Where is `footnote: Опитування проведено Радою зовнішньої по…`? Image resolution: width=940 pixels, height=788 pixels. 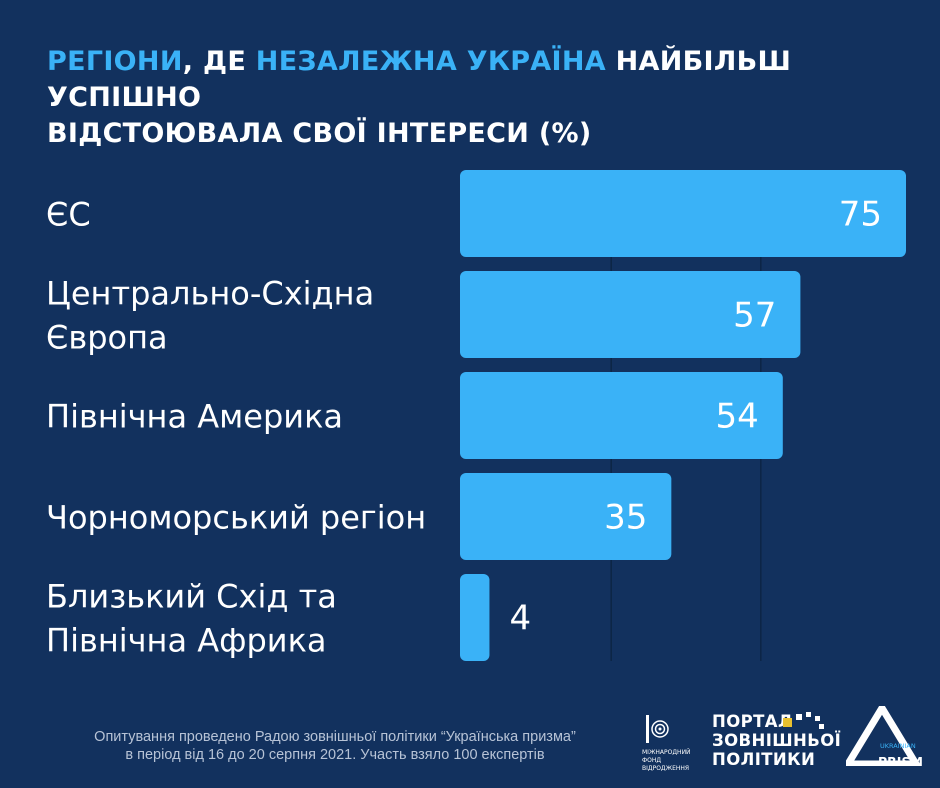 footnote: Опитування проведено Радою зовнішньої по… is located at coordinates (335, 746).